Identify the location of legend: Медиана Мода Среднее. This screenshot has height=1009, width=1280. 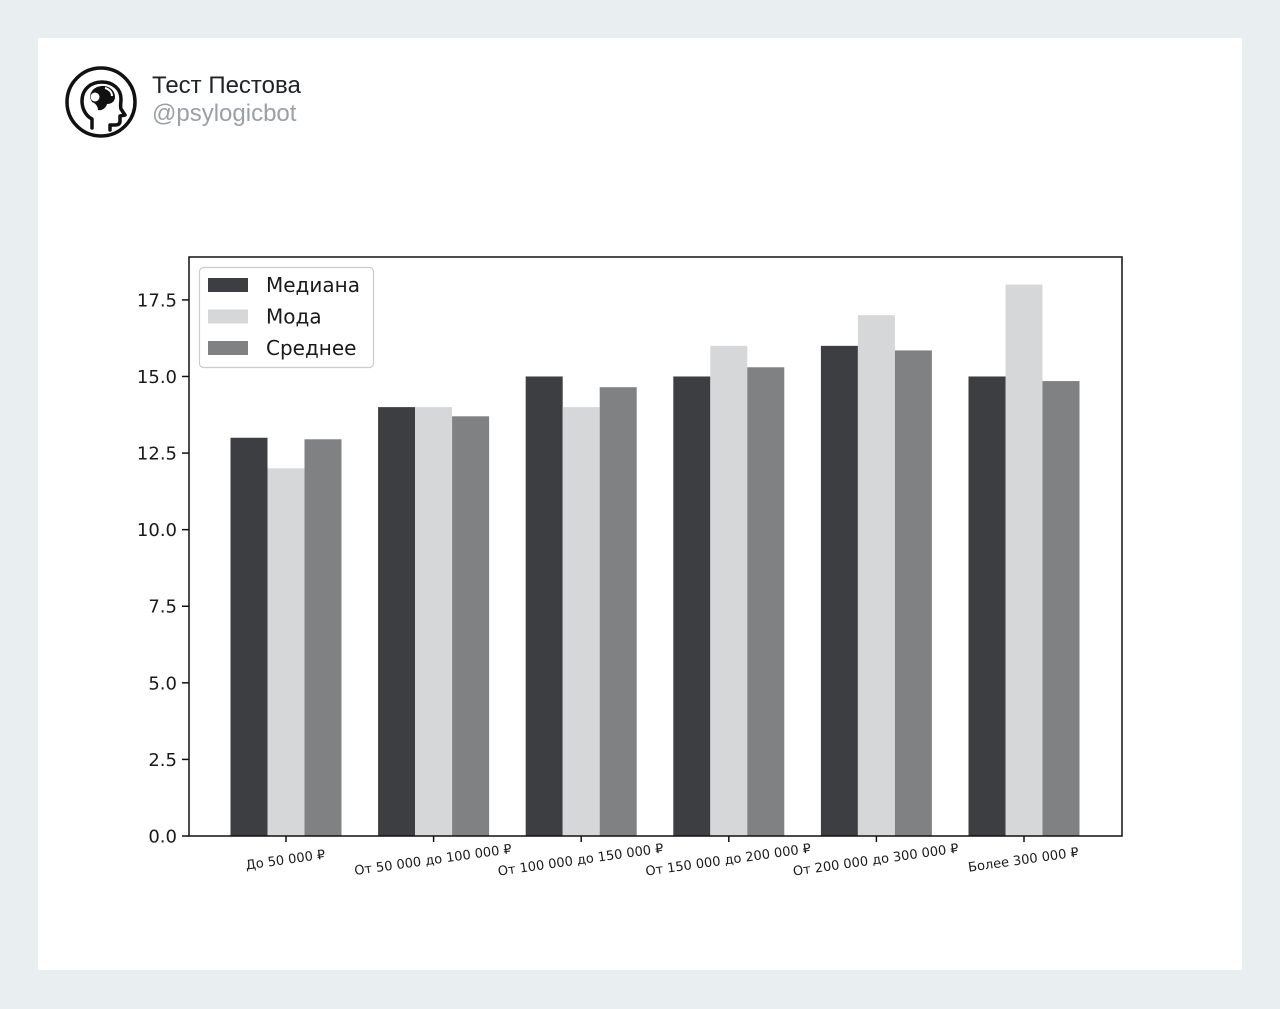
(286, 317).